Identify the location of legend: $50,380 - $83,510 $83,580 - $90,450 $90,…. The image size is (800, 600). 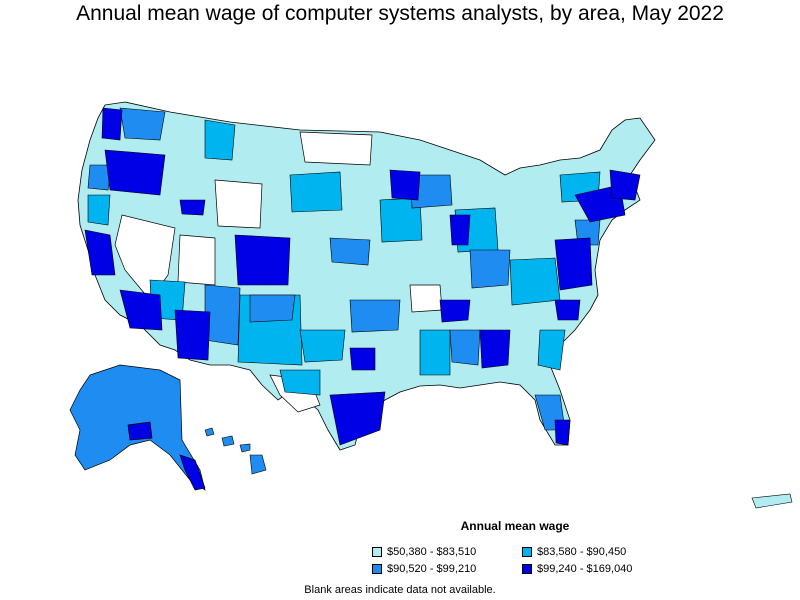
(522, 560).